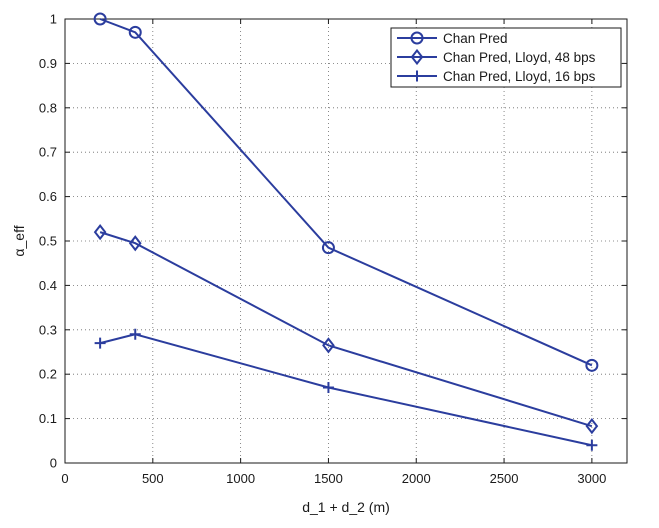  I want to click on y-tick-label: 0.3, so click(48, 329).